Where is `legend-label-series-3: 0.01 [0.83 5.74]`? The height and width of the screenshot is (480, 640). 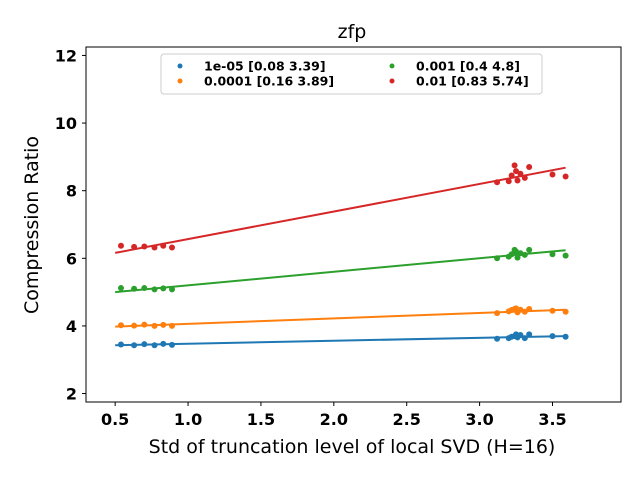 legend-label-series-3: 0.01 [0.83 5.74] is located at coordinates (472, 81).